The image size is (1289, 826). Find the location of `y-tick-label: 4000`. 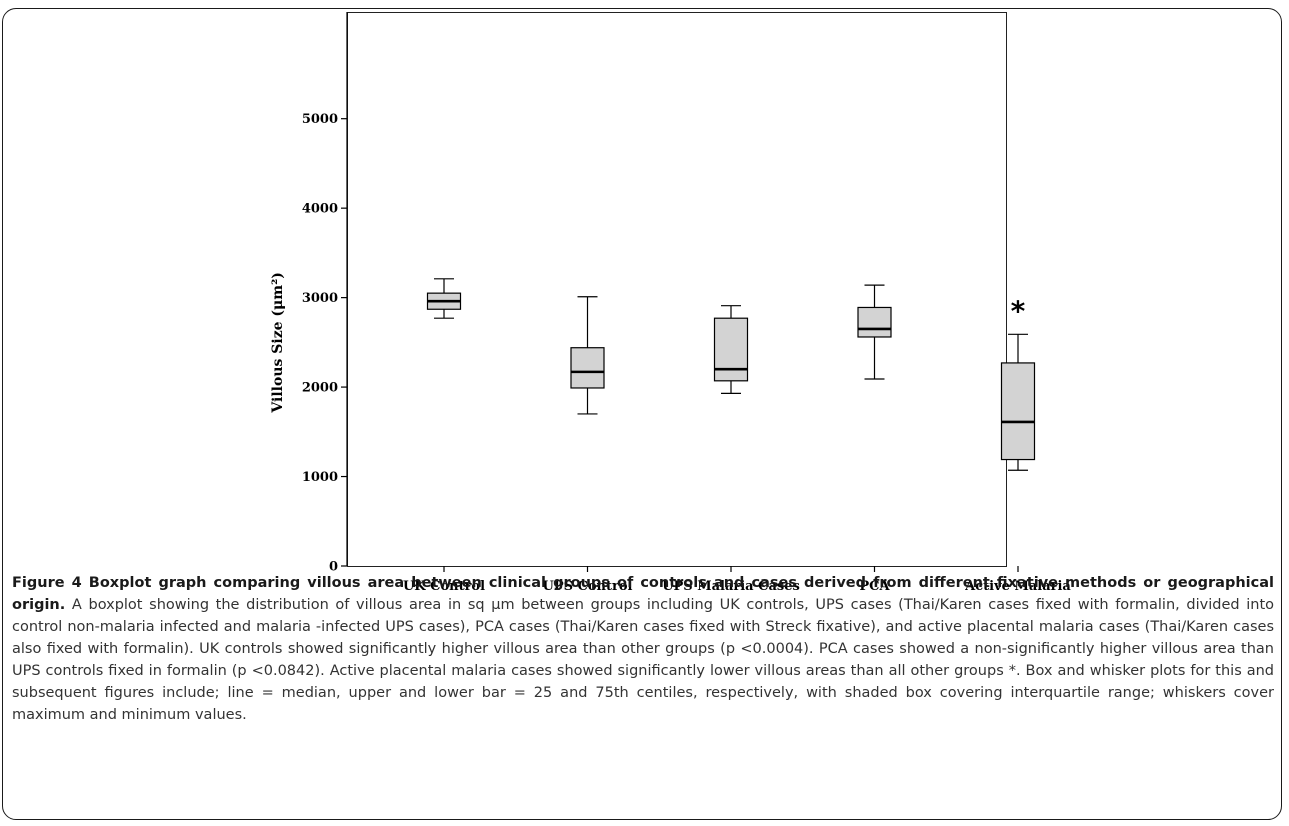

y-tick-label: 4000 is located at coordinates (320, 209).